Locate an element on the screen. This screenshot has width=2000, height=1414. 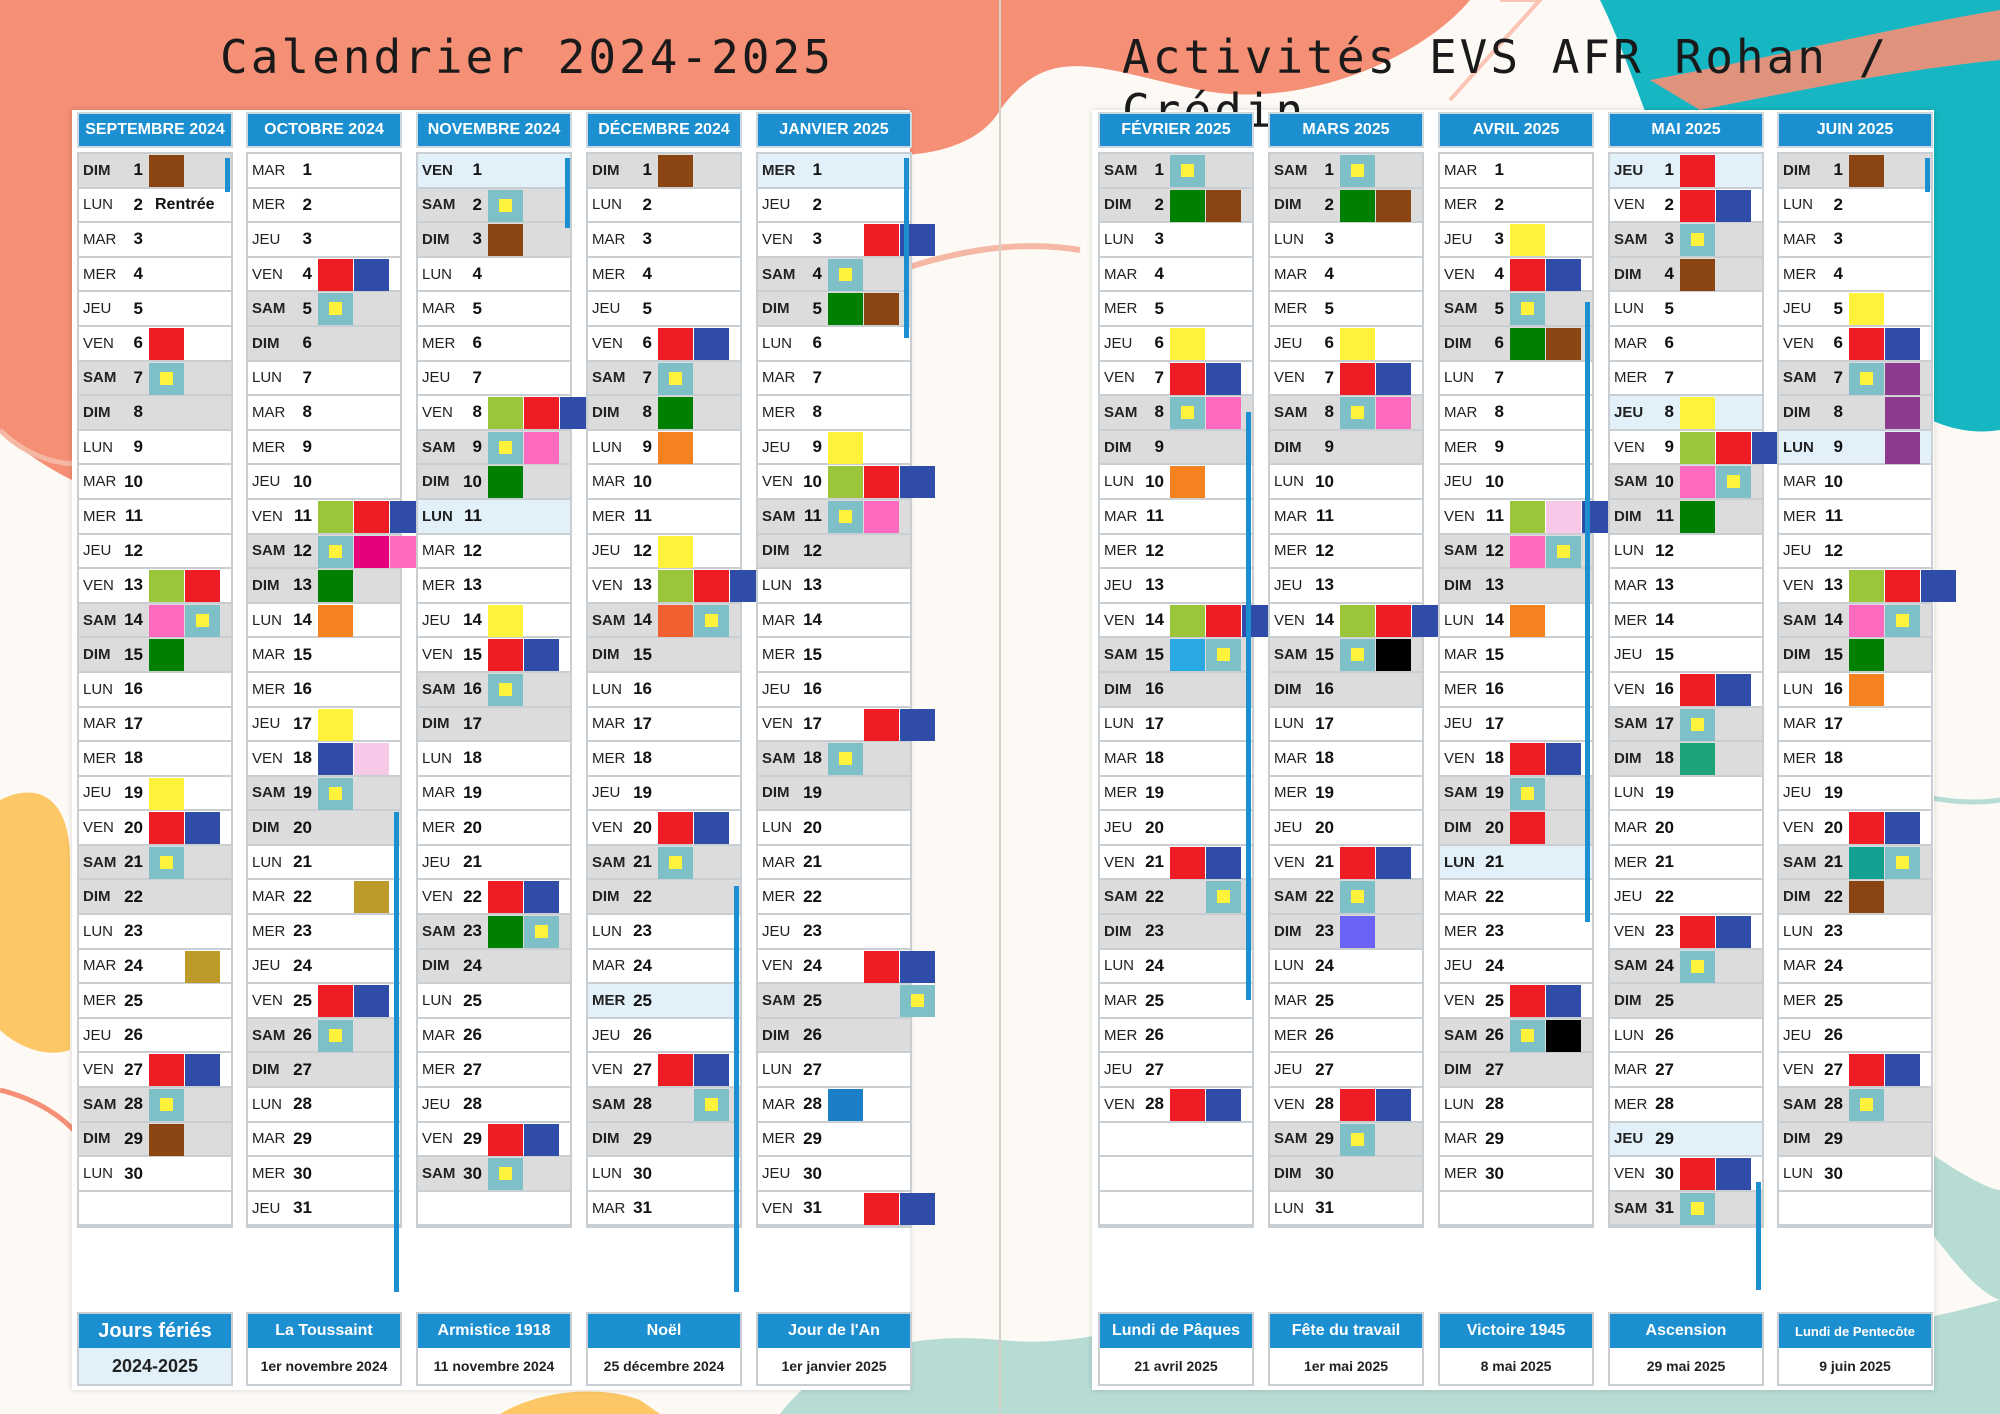
day-number: 26 is located at coordinates (1664, 1035).